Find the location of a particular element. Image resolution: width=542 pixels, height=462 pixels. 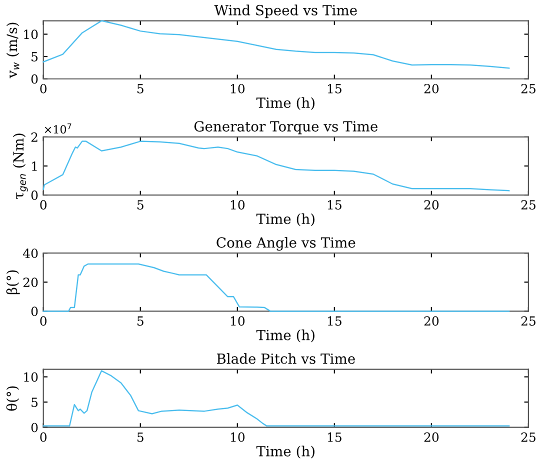

y-axis-title: β(°) is located at coordinates (13, 282).